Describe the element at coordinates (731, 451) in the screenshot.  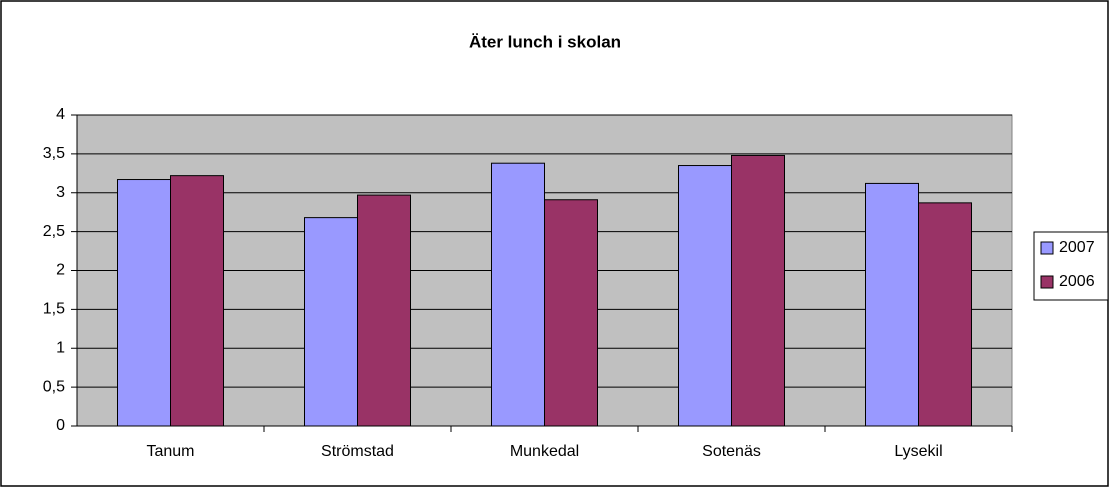
I see `x-tick-label: Sotenäs` at that location.